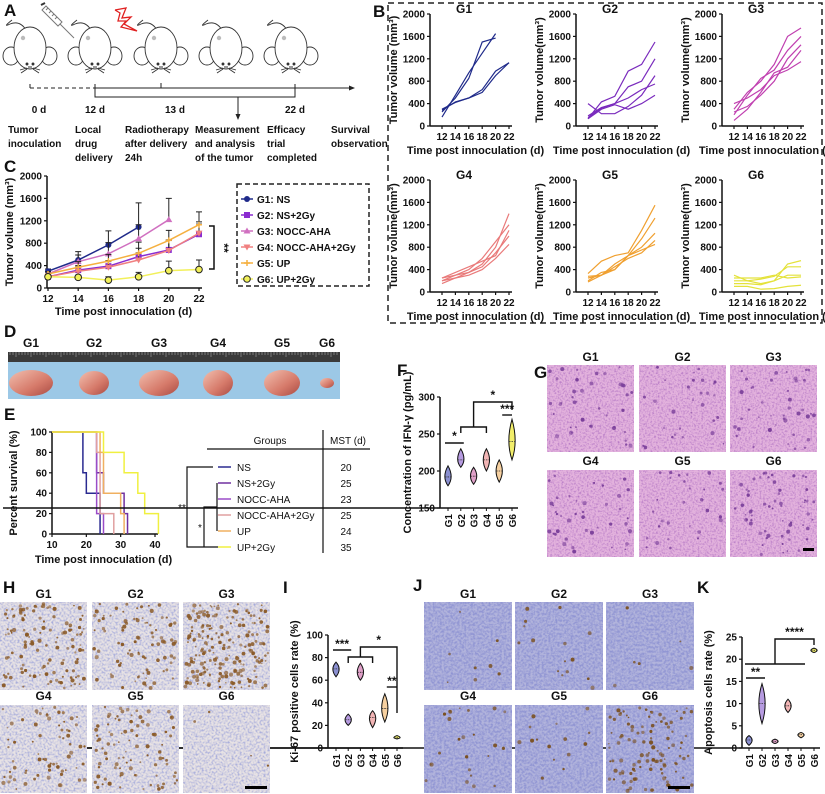  What do you see at coordinates (285, 587) in the screenshot?
I see `panel-label-I: I` at bounding box center [285, 587].